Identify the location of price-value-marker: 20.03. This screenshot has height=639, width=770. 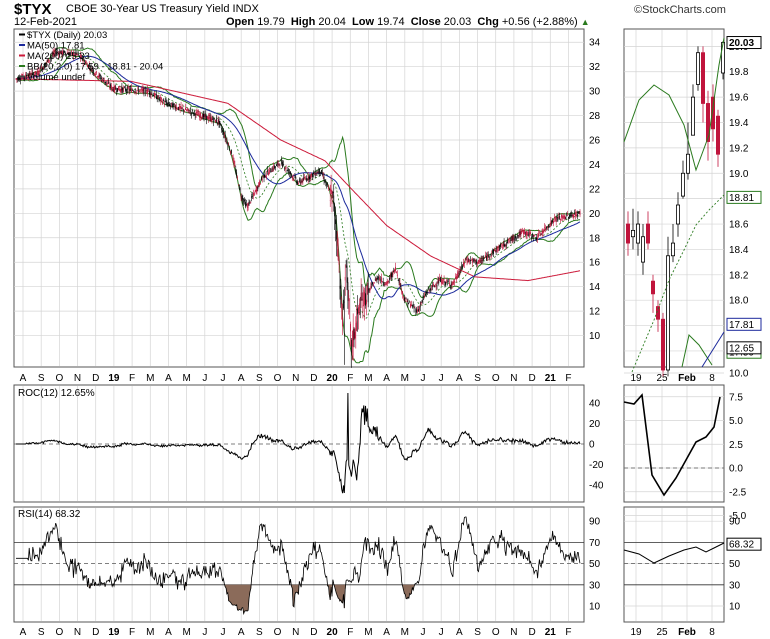
(741, 43).